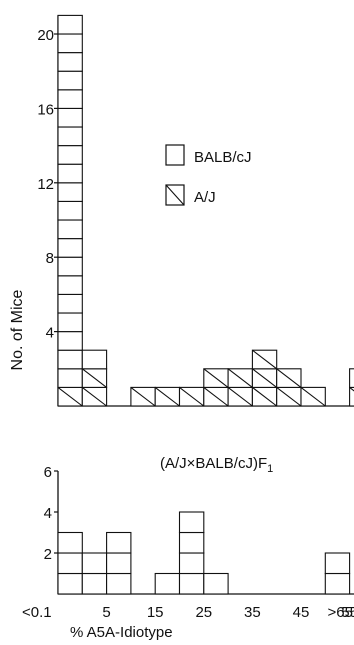  What do you see at coordinates (121, 632) in the screenshot?
I see `x-axis-label: % A5A-Idiotype` at bounding box center [121, 632].